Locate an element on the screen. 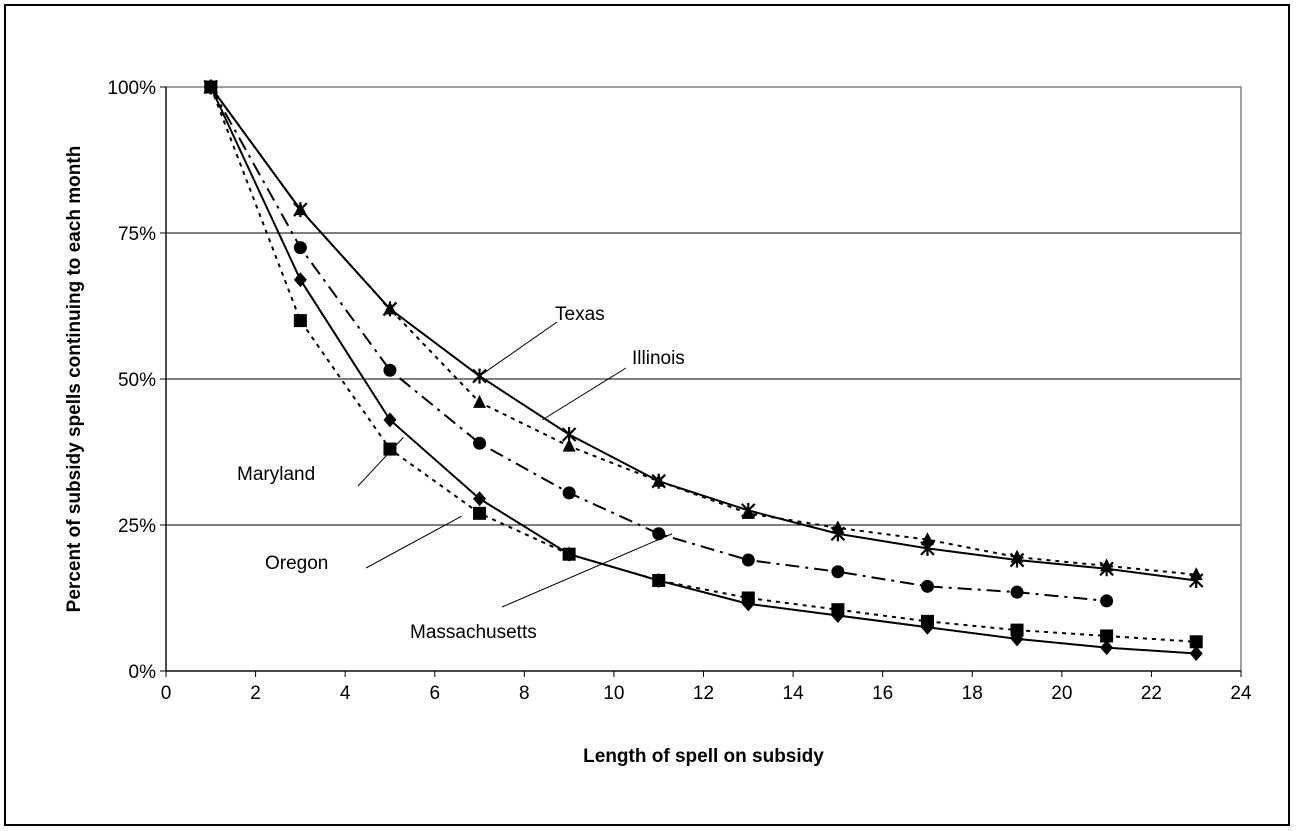 The height and width of the screenshot is (831, 1296). annotation-illinois: Illinois is located at coordinates (613, 384).